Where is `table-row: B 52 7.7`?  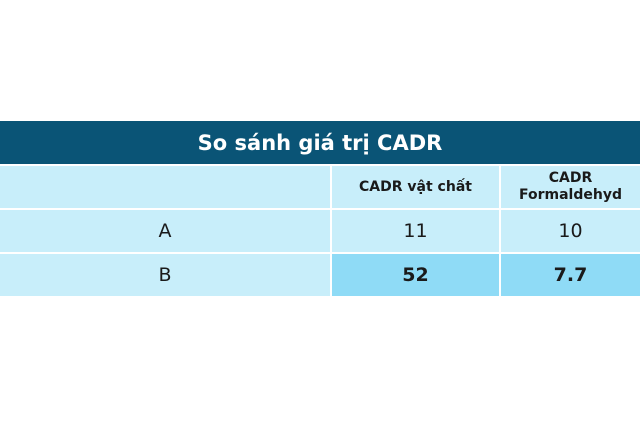 table-row: B 52 7.7 is located at coordinates (320, 275).